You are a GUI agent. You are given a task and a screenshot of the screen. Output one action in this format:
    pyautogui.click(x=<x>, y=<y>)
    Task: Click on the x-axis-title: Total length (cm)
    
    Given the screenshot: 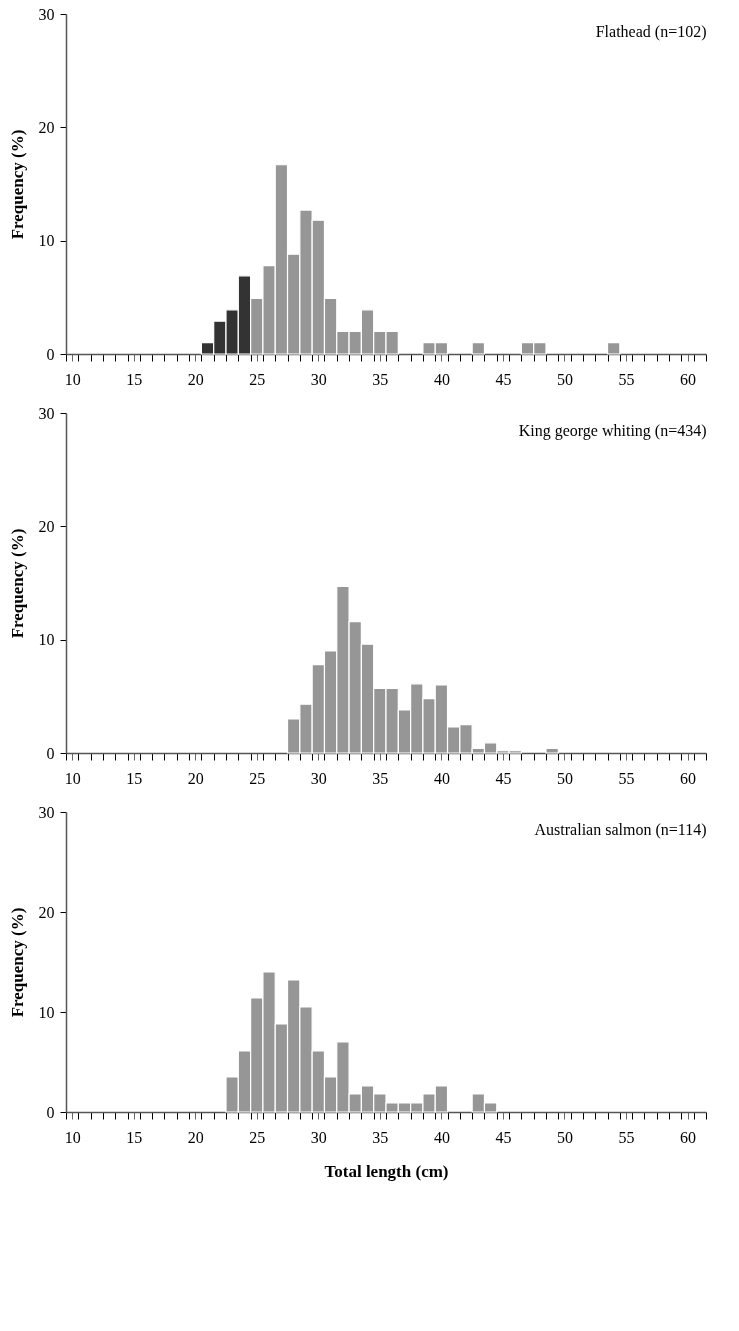 What is the action you would take?
    pyautogui.click(x=386, y=1171)
    